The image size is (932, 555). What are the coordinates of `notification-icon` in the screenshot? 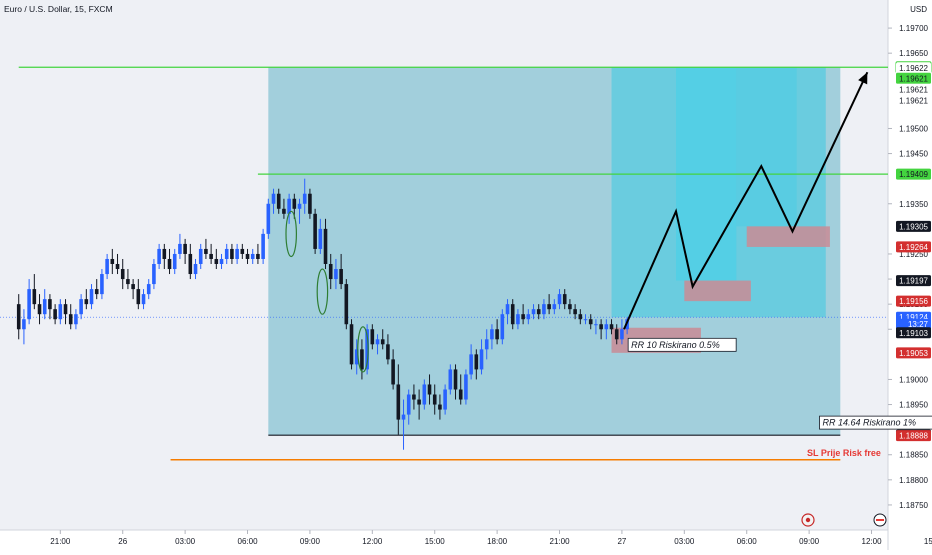 It's located at (880, 520).